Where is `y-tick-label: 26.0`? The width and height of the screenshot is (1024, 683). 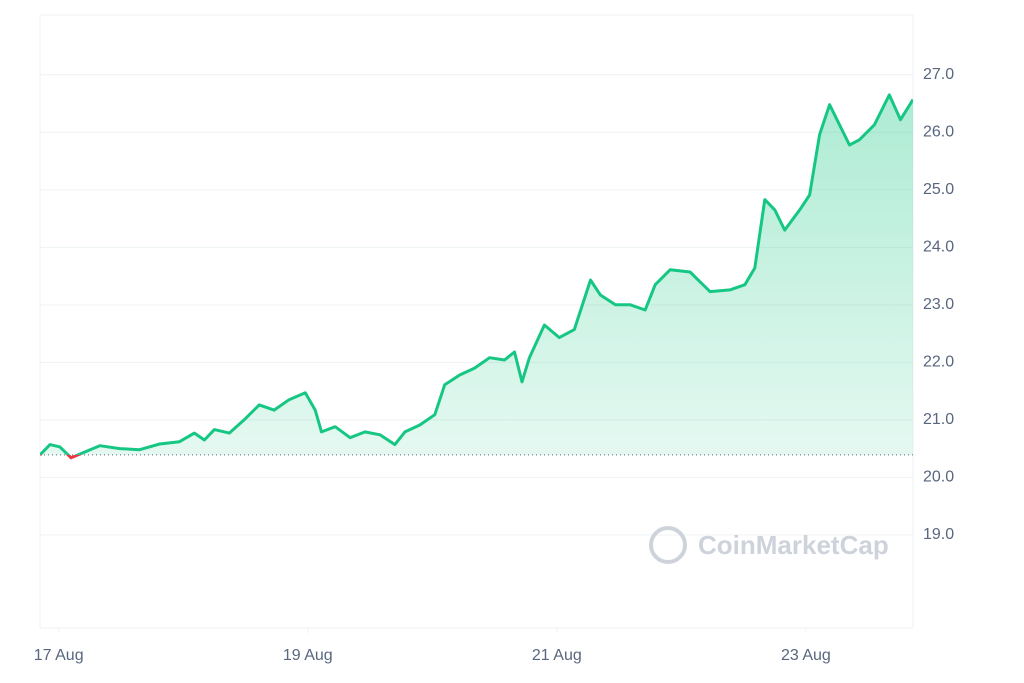 y-tick-label: 26.0 is located at coordinates (938, 132).